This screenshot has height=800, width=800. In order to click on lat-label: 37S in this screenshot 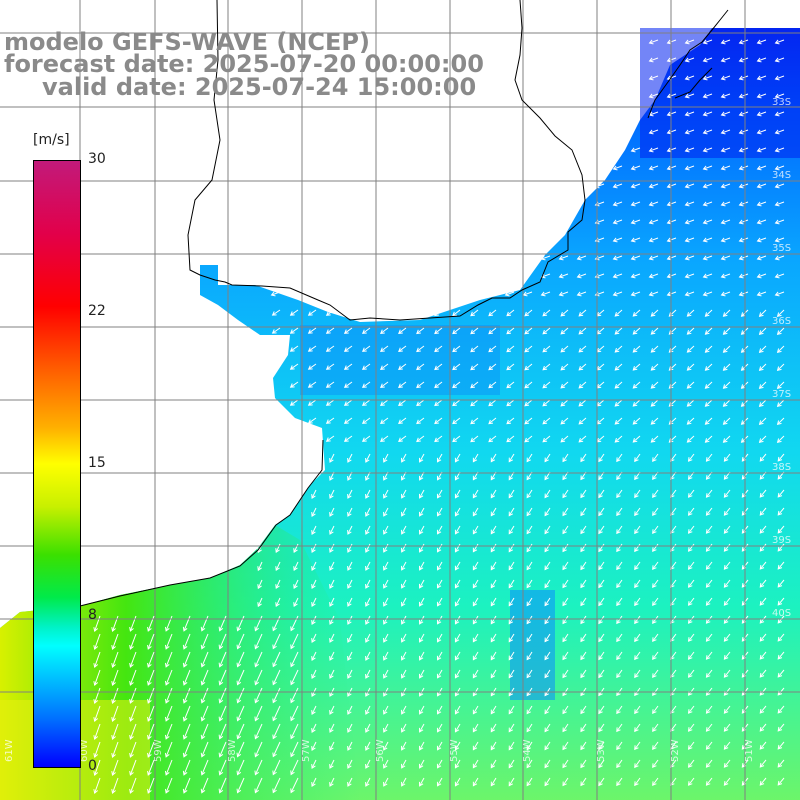, I will do `click(781, 394)`.